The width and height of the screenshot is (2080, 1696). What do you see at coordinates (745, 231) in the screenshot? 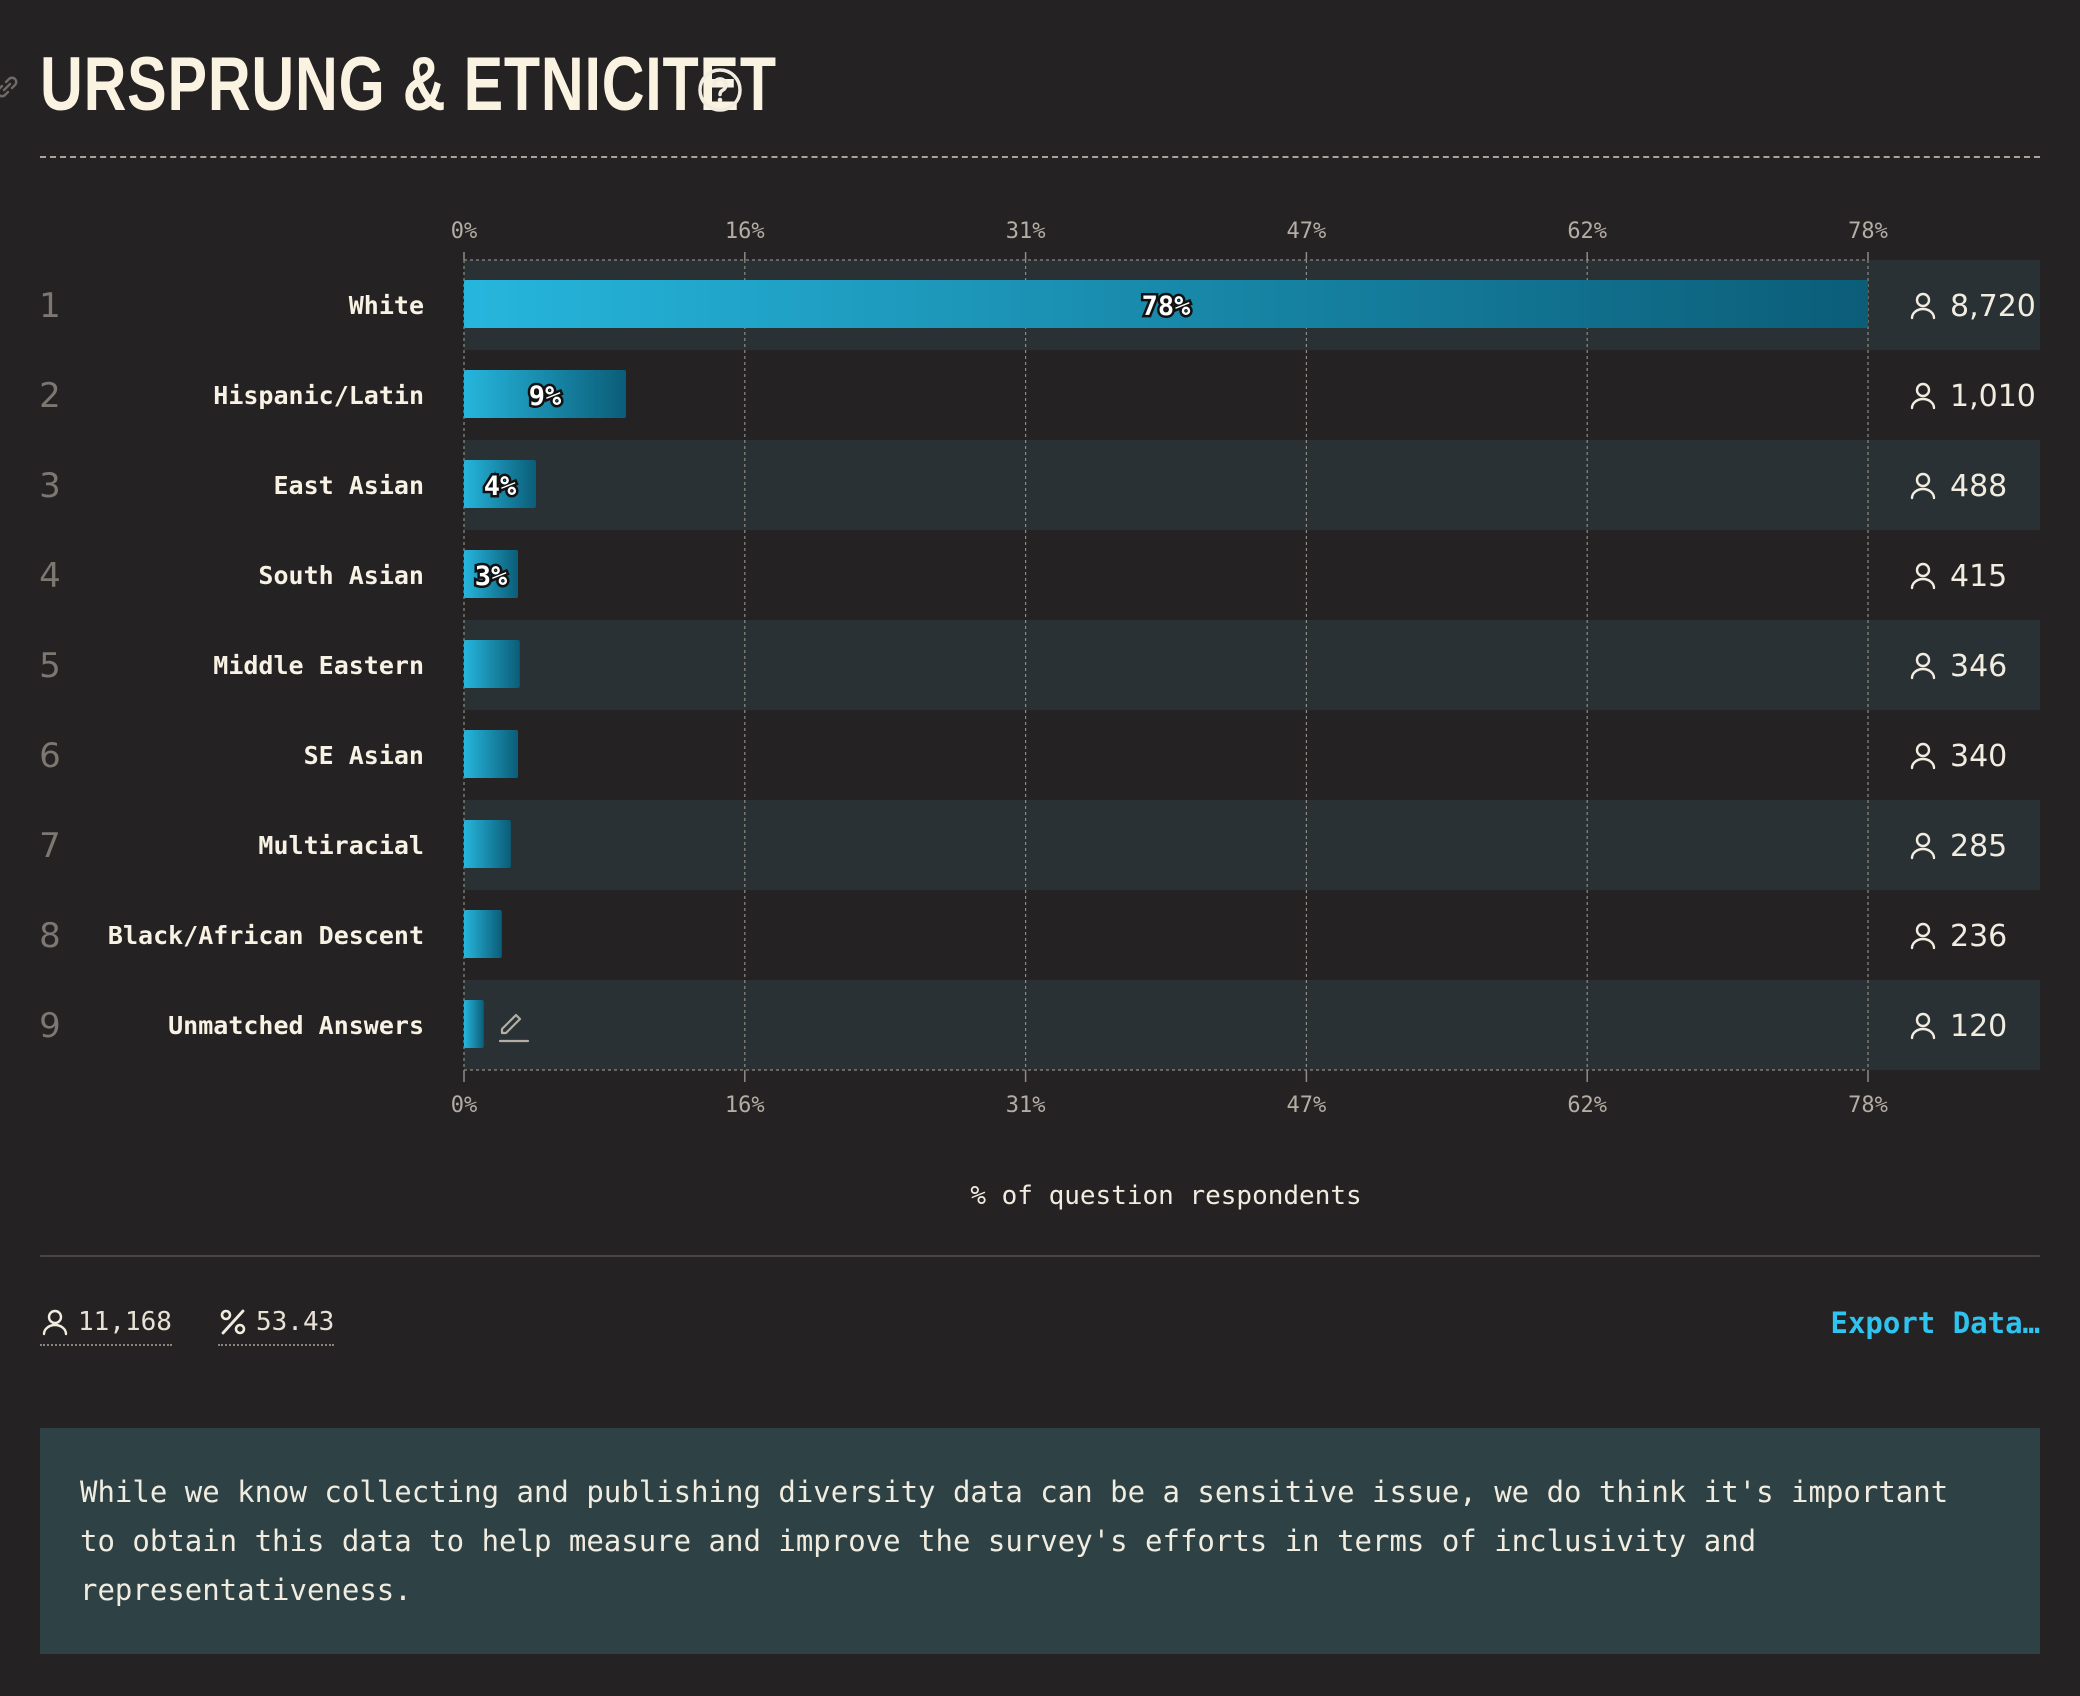
I see `x-tick-label-top: 16%` at bounding box center [745, 231].